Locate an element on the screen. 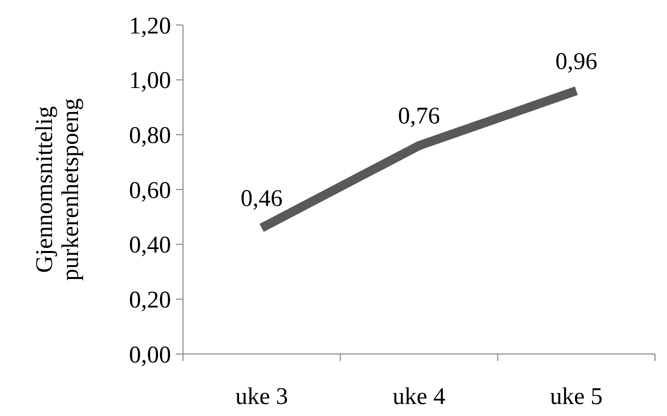 The height and width of the screenshot is (416, 667). data-label: 0,76 is located at coordinates (419, 117).